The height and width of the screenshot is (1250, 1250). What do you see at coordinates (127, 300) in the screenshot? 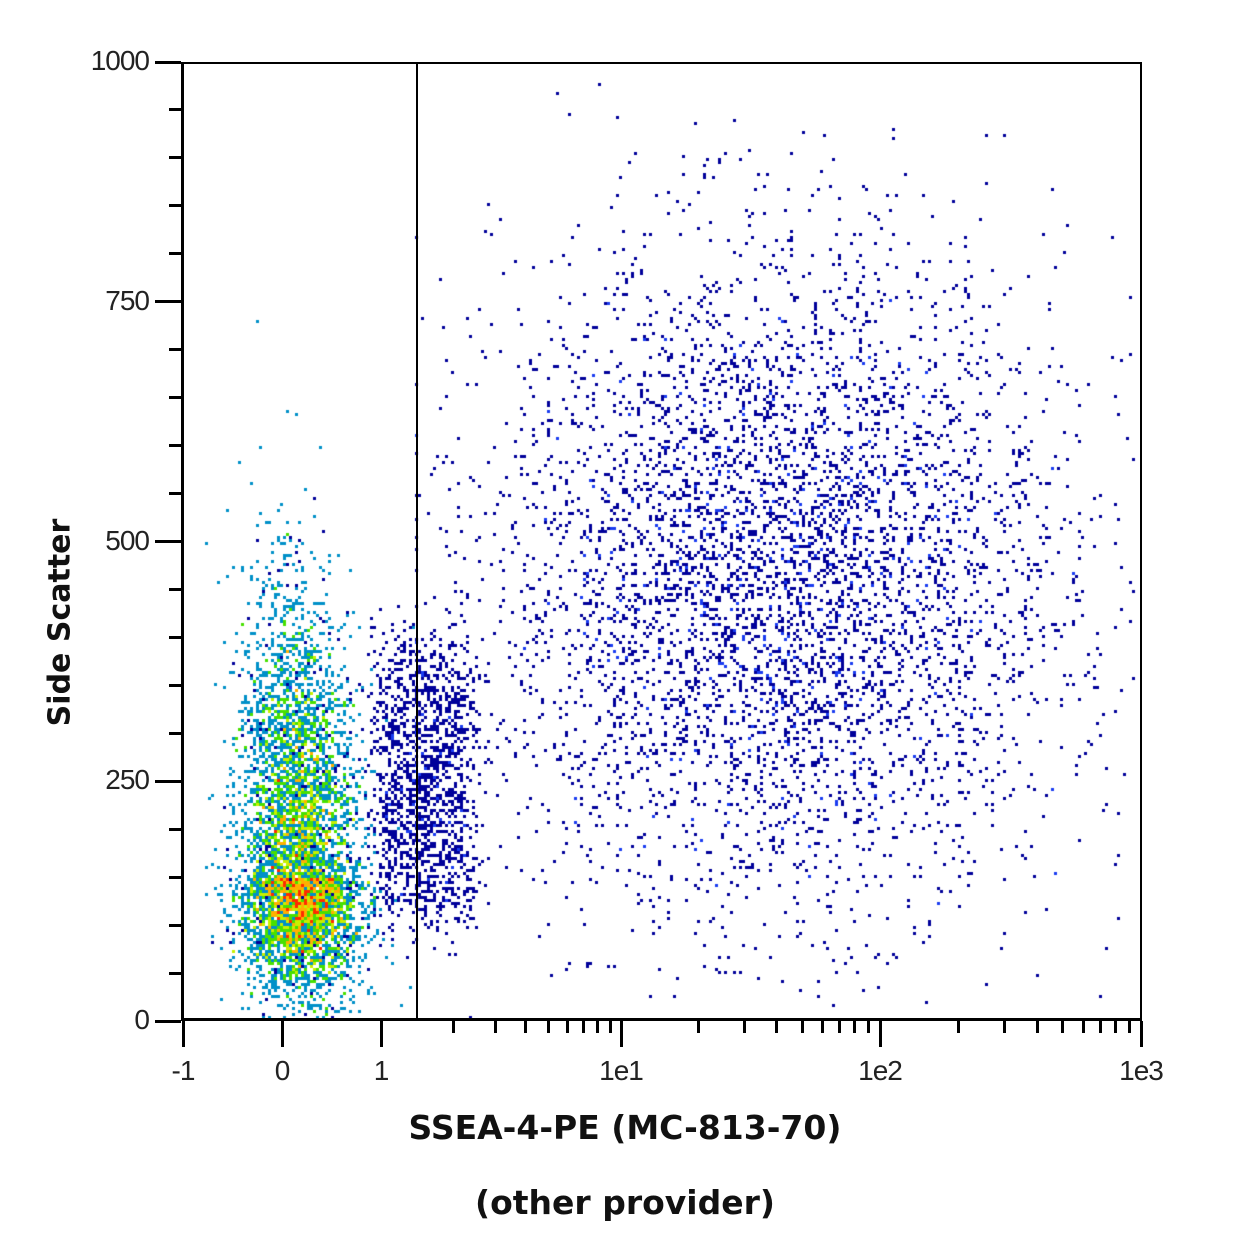
I see `y-tick-label: 750` at bounding box center [127, 300].